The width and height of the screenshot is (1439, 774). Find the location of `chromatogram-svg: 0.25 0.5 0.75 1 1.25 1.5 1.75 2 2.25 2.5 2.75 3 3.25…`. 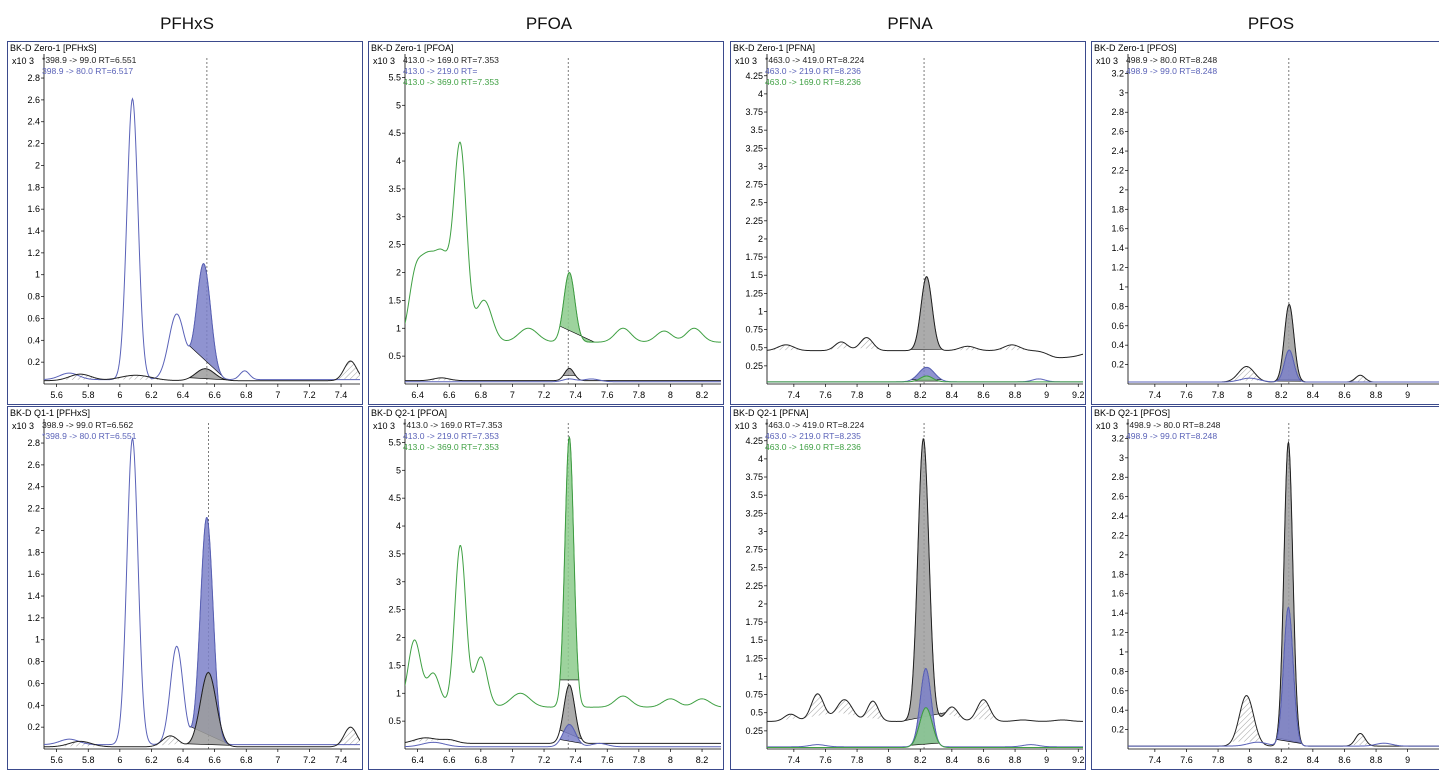

chromatogram-svg: 0.25 0.5 0.75 1 1.25 1.5 1.75 2 2.25 2.5 2.75 3 3.25… is located at coordinates (908, 588).